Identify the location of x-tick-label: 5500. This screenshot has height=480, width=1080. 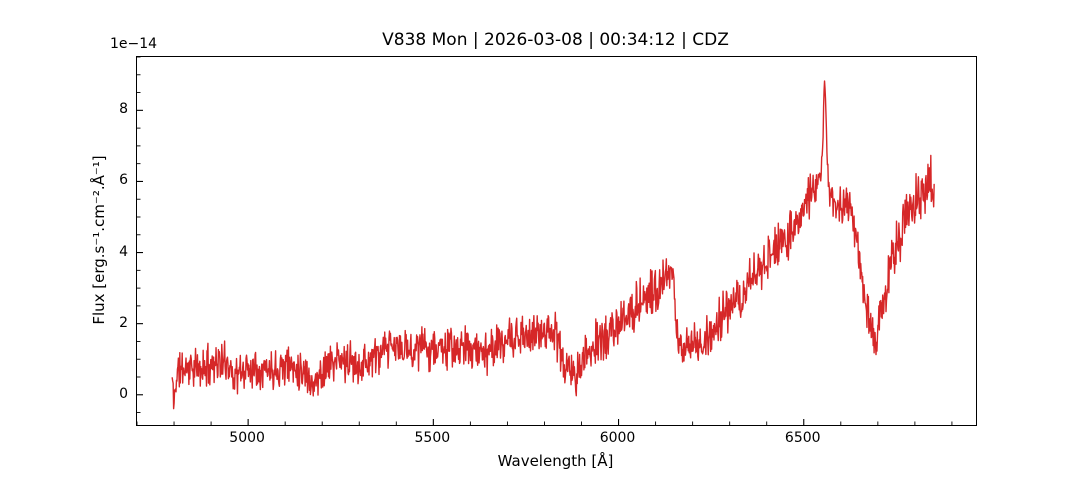
(432, 438).